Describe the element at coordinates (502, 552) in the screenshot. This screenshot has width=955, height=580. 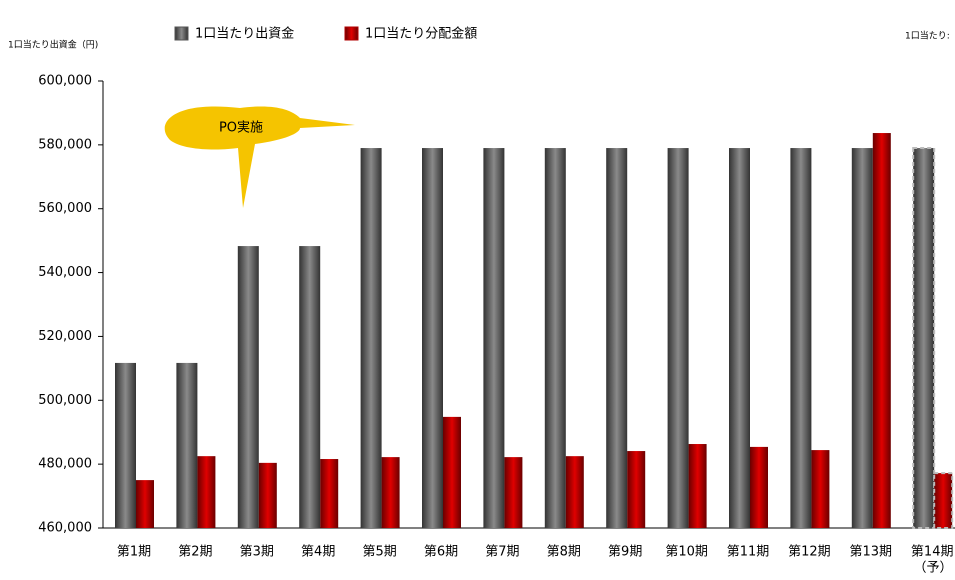
I see `x-tick-label: 第7期` at that location.